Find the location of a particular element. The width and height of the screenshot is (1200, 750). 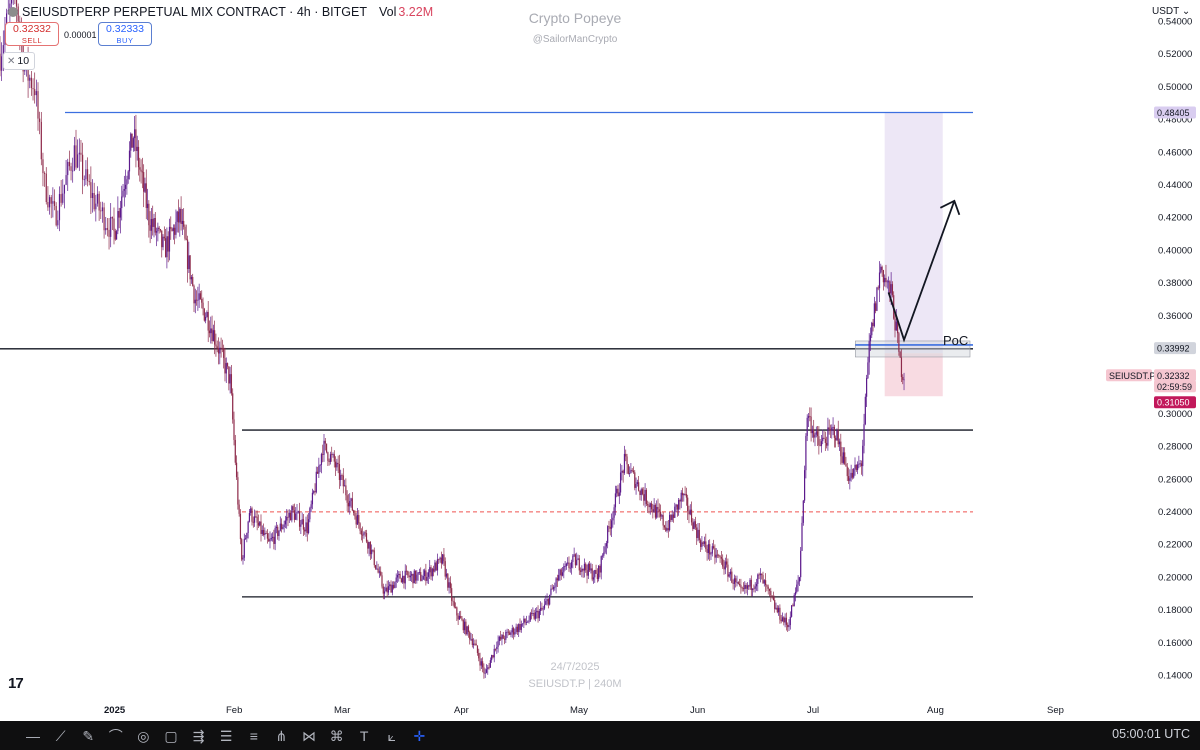

parallel-channel-icon: ⇶ is located at coordinates (198, 735).